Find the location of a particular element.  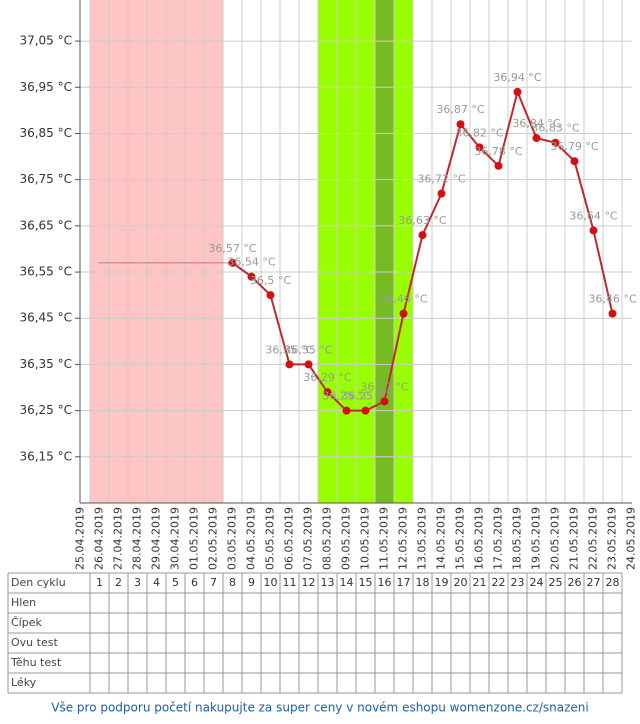

x-tick-label: 01.05.2019 is located at coordinates (194, 538).